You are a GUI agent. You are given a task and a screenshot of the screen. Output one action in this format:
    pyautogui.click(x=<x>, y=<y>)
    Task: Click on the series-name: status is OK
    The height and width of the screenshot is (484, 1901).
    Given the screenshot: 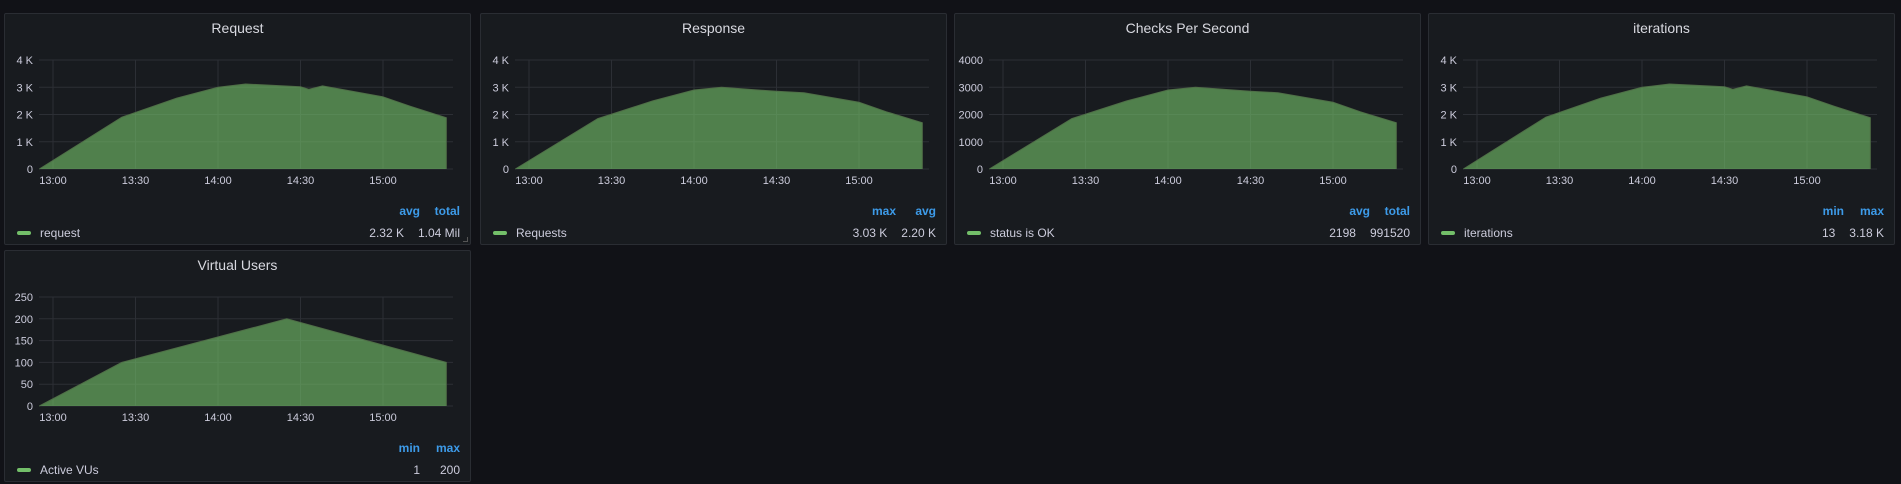 What is the action you would take?
    pyautogui.click(x=1022, y=233)
    